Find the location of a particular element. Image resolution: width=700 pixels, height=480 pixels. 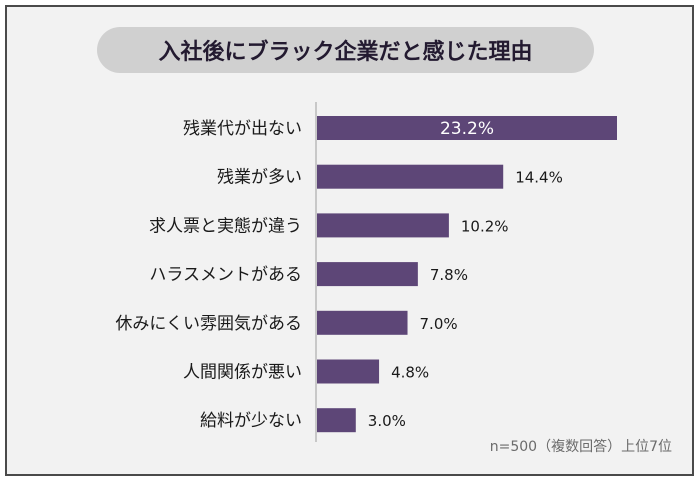

category-label: 求人票と実態が違う is located at coordinates (225, 226).